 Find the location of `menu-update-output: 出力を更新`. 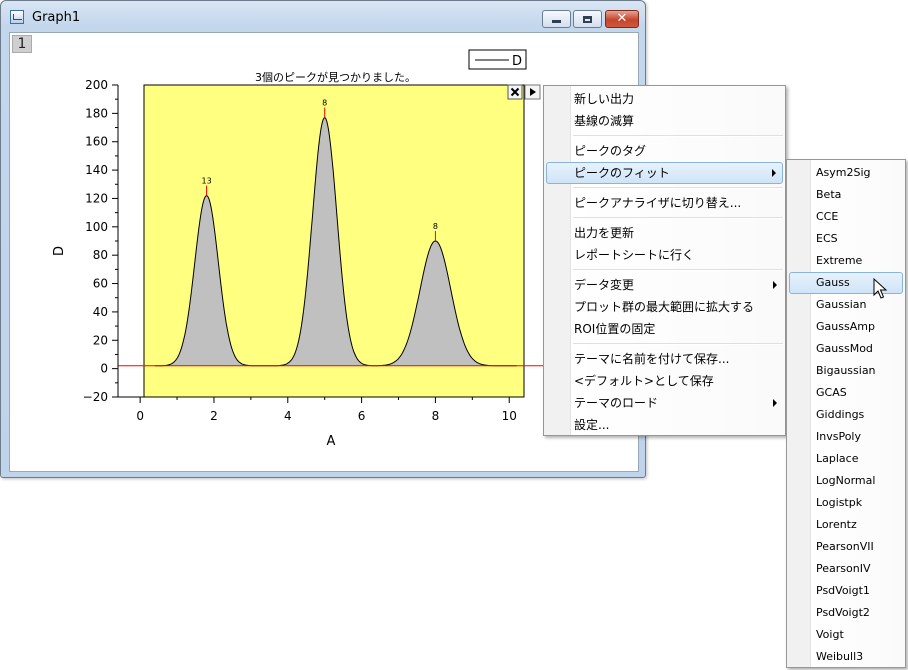

menu-update-output: 出力を更新 is located at coordinates (604, 233).